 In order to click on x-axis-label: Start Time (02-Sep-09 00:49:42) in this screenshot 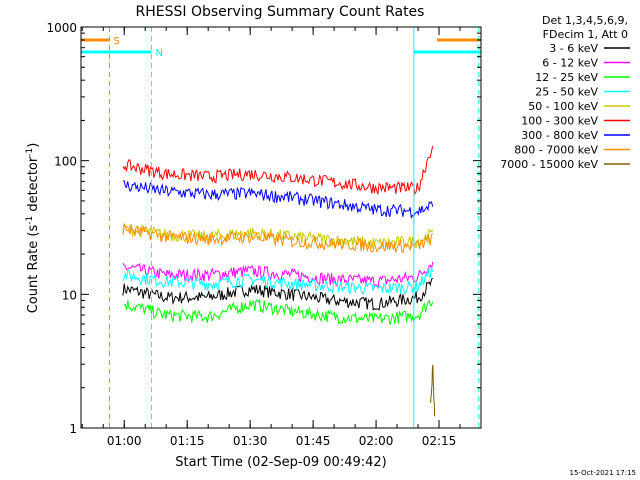, I will do `click(280, 462)`.